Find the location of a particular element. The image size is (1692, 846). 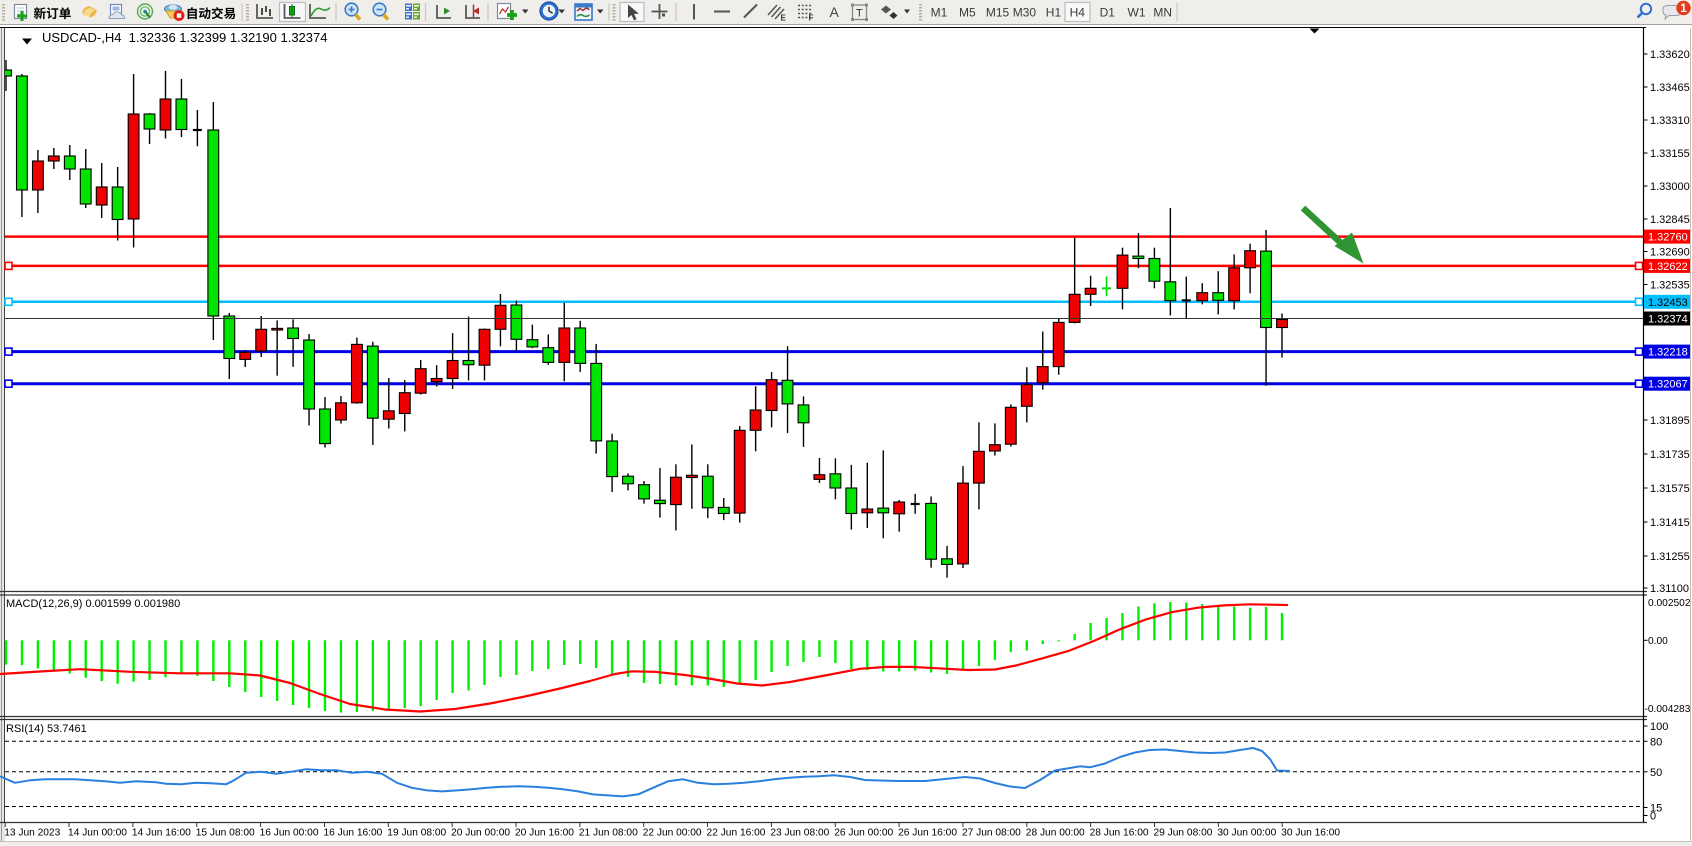

svg-text: 1.32622 is located at coordinates (1668, 267).